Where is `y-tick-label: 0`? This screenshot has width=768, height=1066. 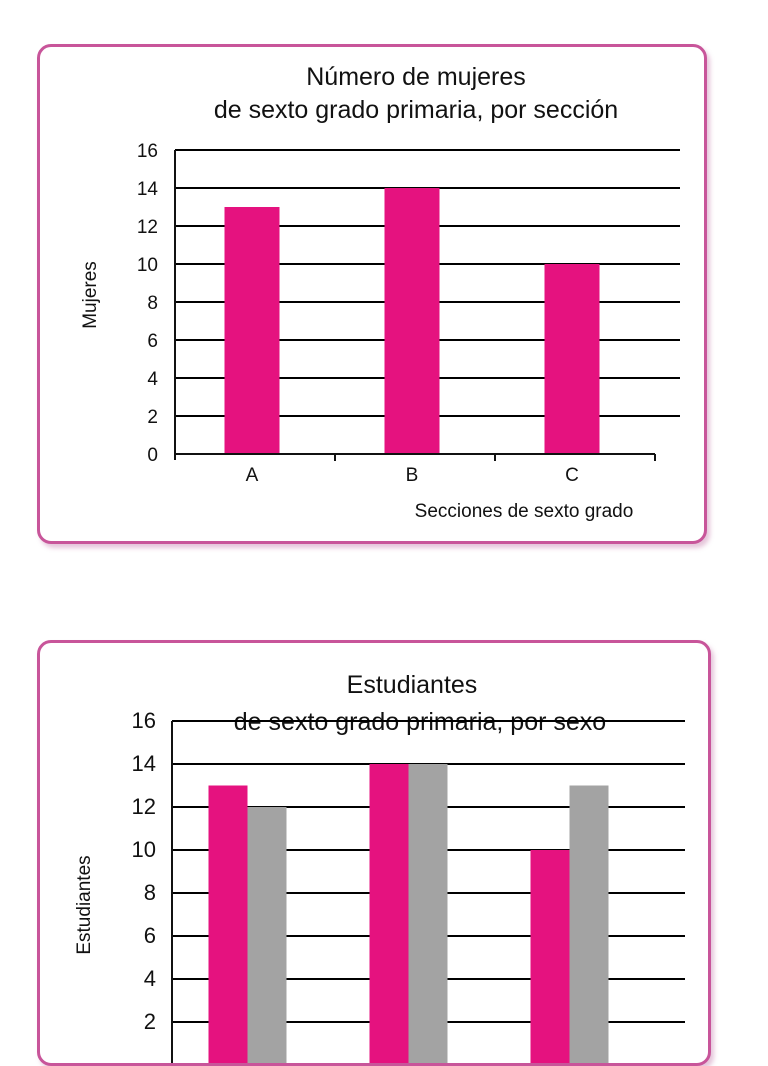 y-tick-label: 0 is located at coordinates (152, 455).